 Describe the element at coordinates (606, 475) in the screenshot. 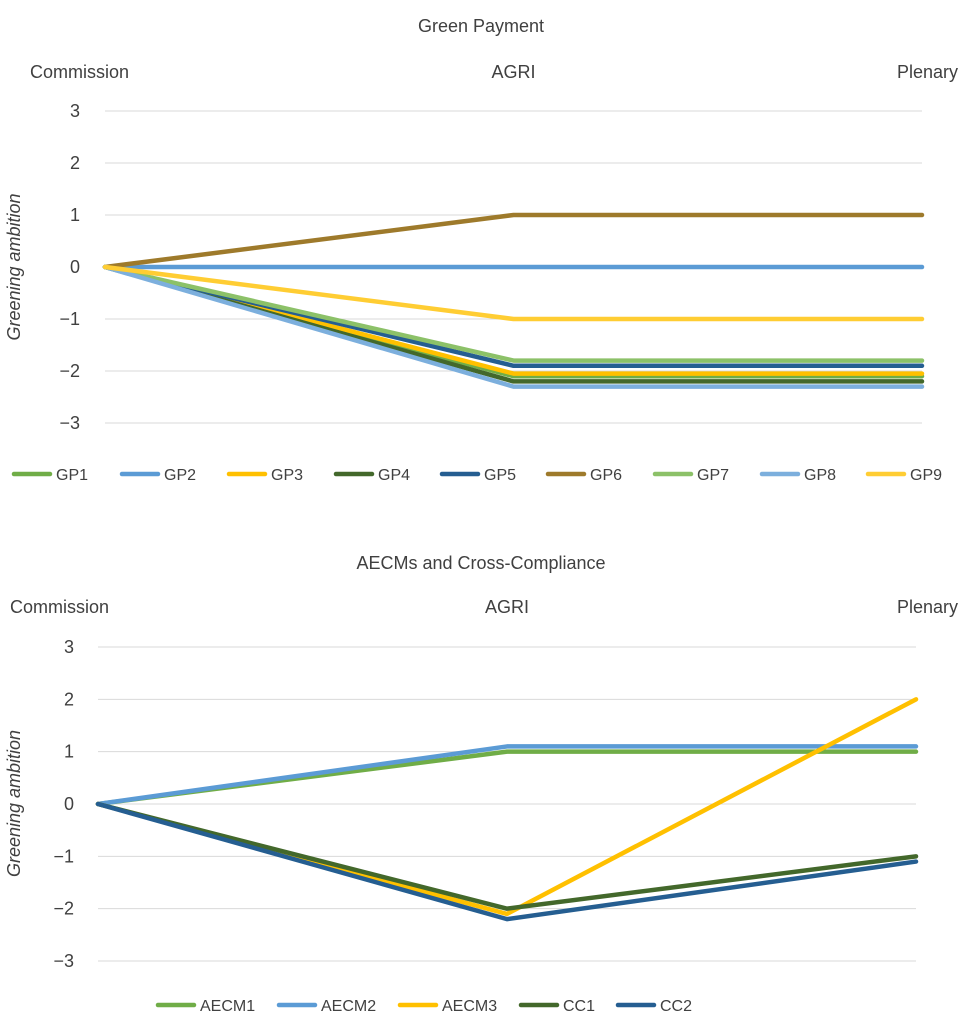

I see `legend-label: GP6` at that location.